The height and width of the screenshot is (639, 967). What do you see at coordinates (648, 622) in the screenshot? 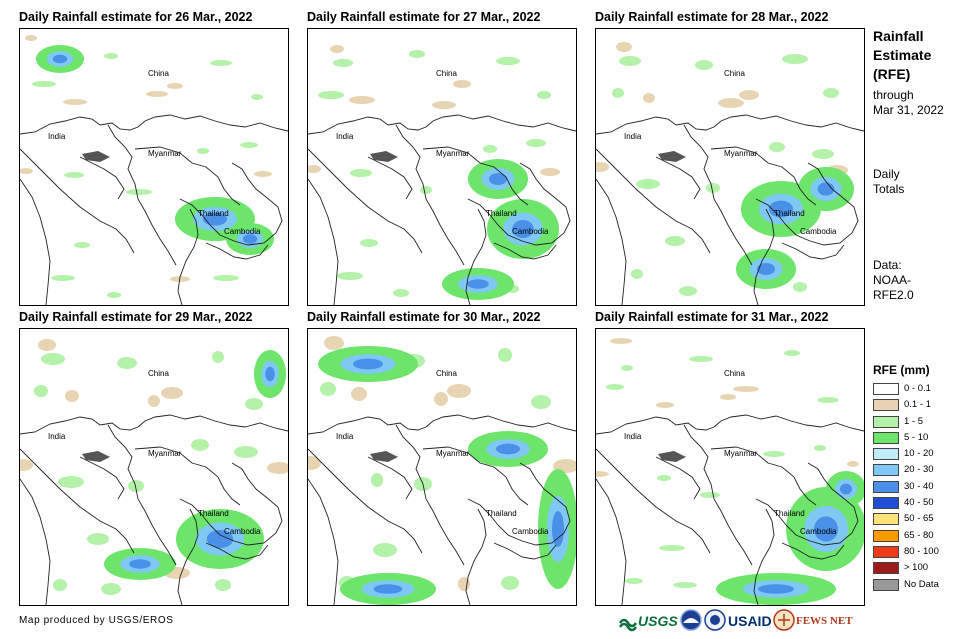
I see `usgs-logo: USGS` at bounding box center [648, 622].